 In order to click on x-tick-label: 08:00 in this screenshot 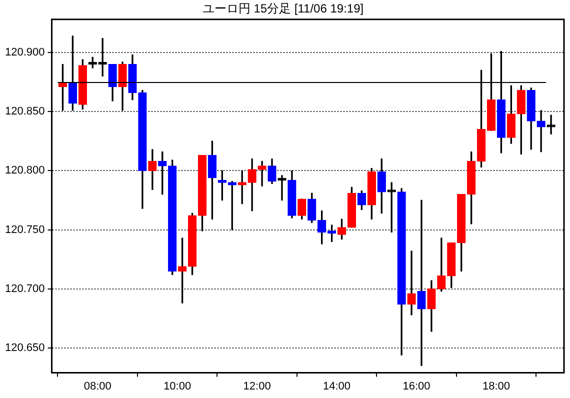, I will do `click(98, 386)`.